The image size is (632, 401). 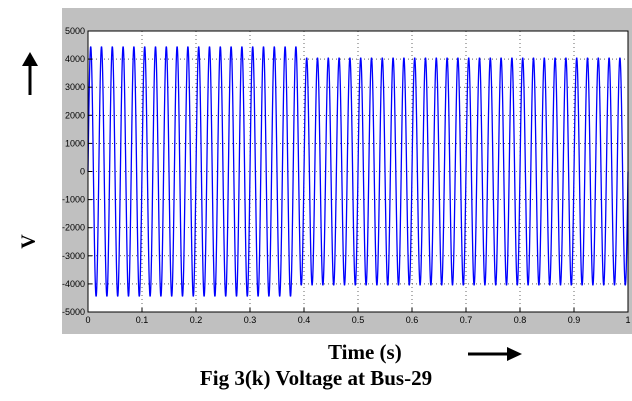 What do you see at coordinates (75, 143) in the screenshot?
I see `y-tick-label: 1000` at bounding box center [75, 143].